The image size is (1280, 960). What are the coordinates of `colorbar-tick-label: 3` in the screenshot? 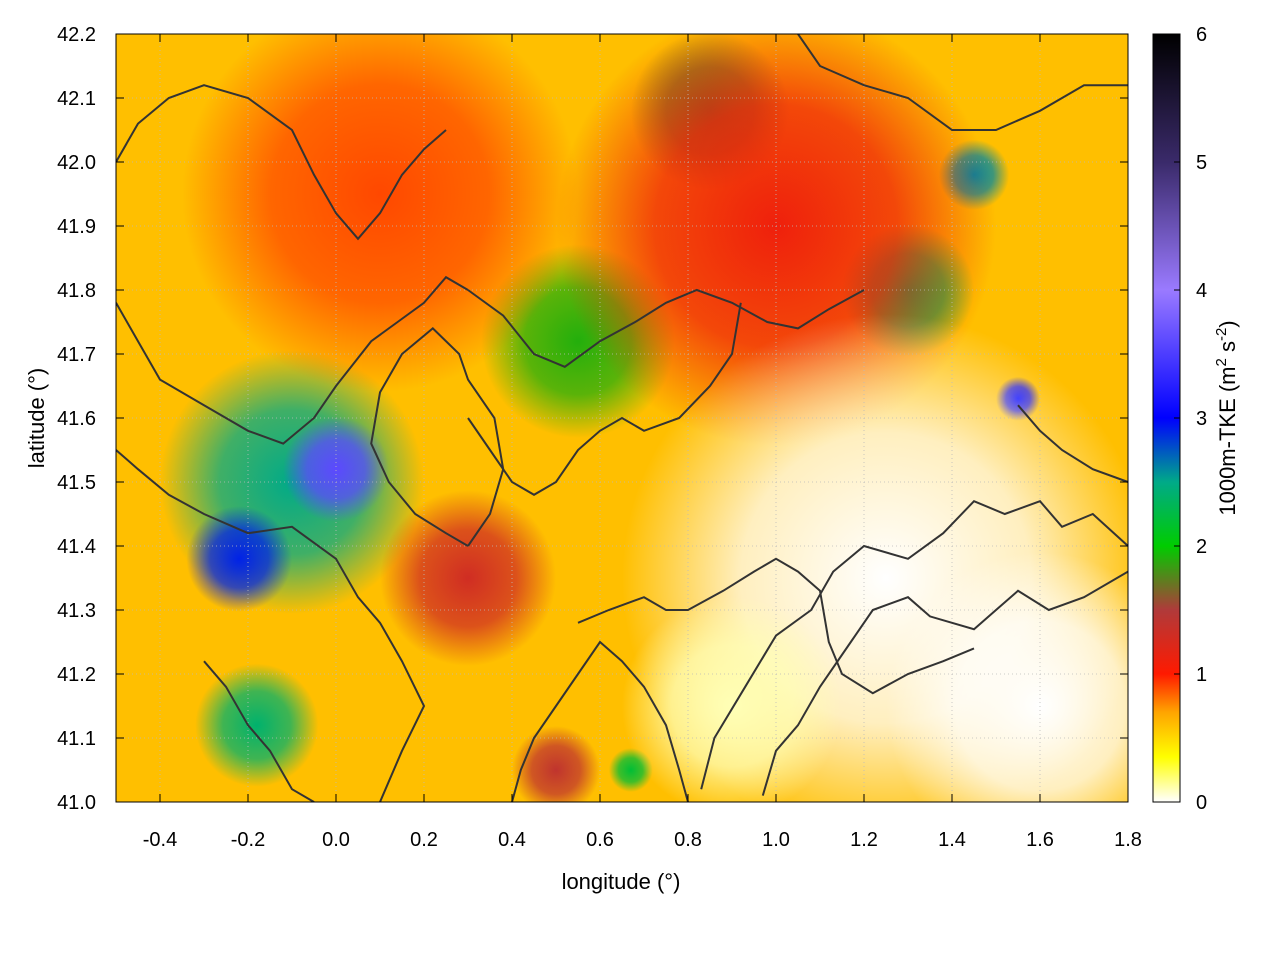 It's located at (1201, 419).